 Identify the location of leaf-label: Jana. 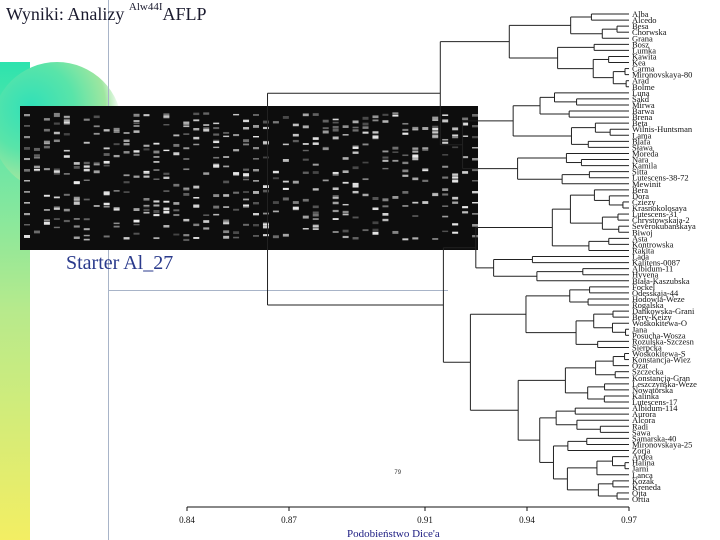
(639, 329).